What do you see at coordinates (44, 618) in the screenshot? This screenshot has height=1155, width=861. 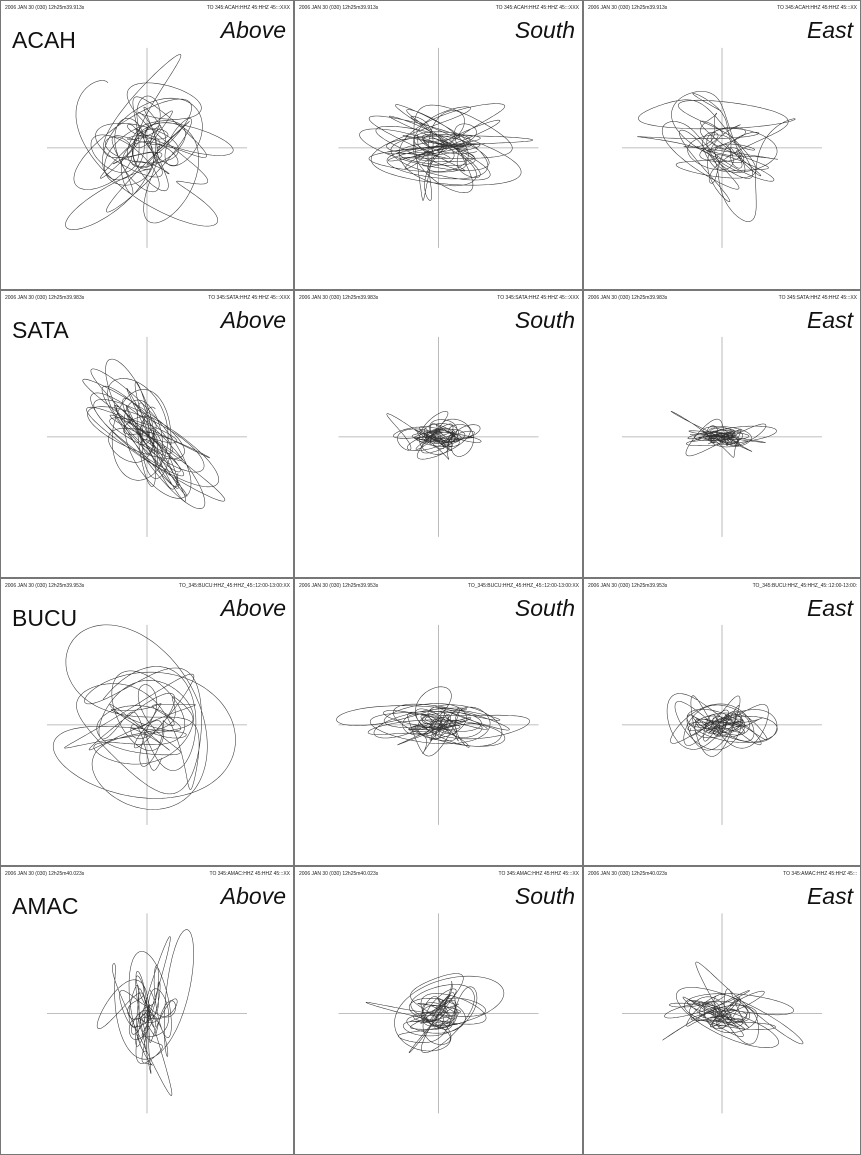 I see `station-label: BUCU` at bounding box center [44, 618].